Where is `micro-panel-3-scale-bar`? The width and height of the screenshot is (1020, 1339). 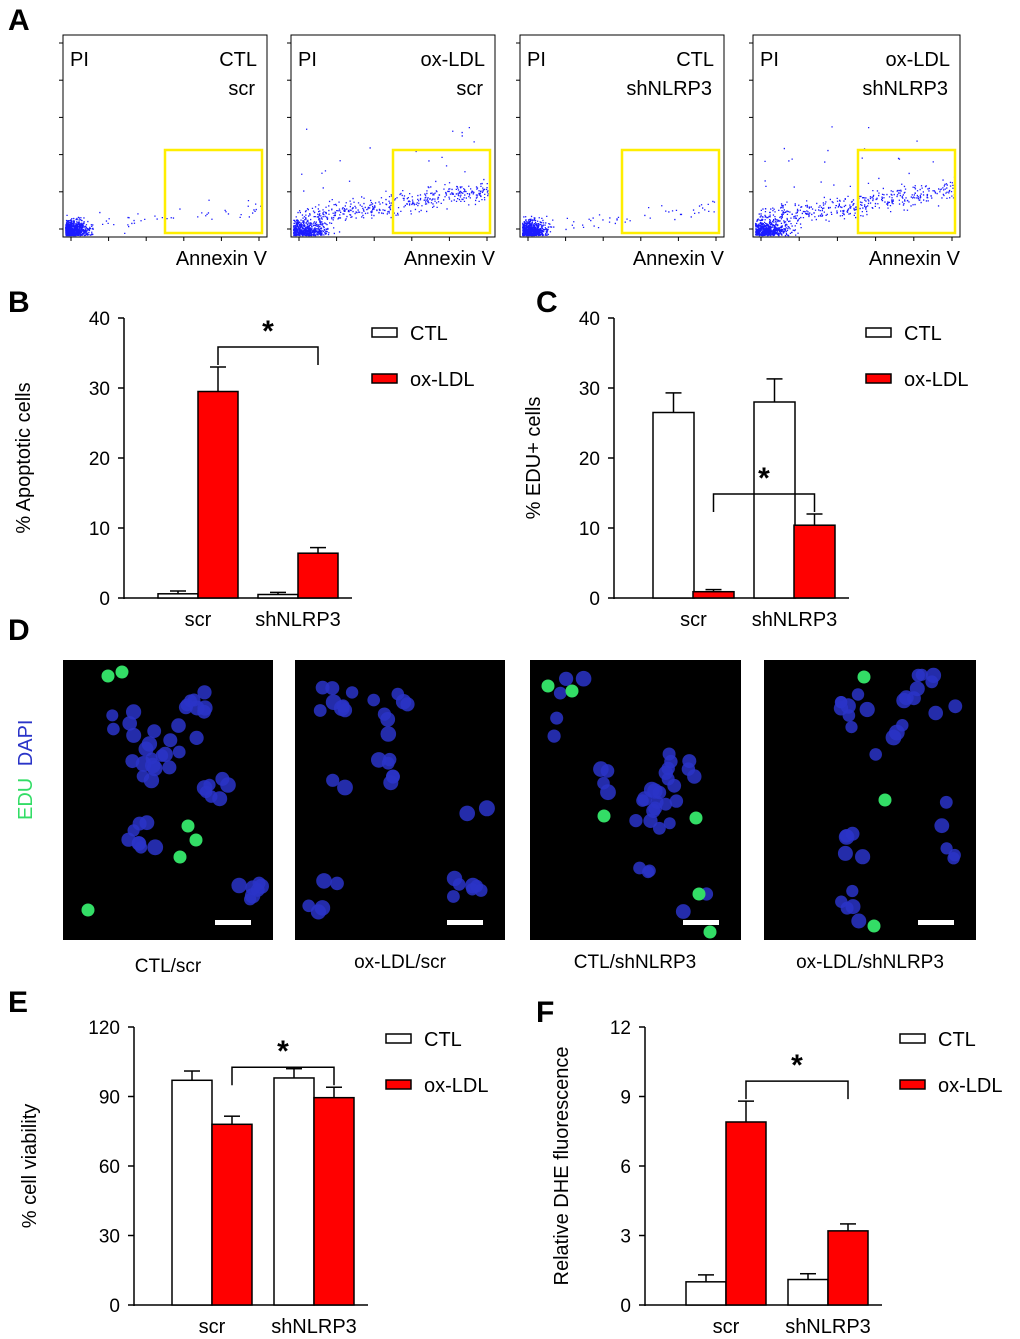
micro-panel-3-scale-bar is located at coordinates (701, 922).